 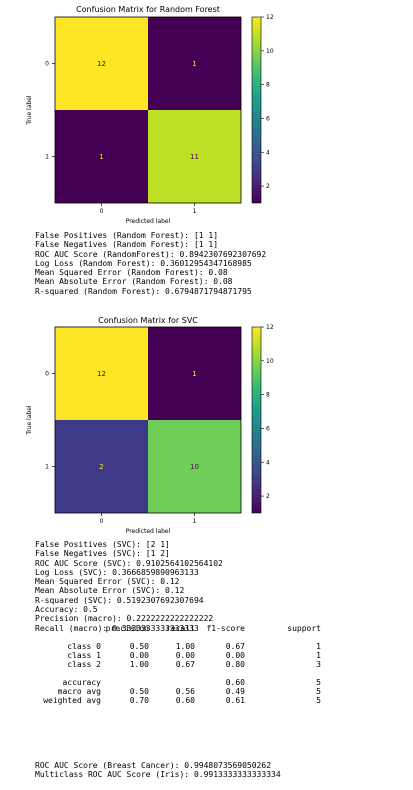 I want to click on svc-line: Precision (macro): 0.2222222222222222, so click(x=124, y=619).